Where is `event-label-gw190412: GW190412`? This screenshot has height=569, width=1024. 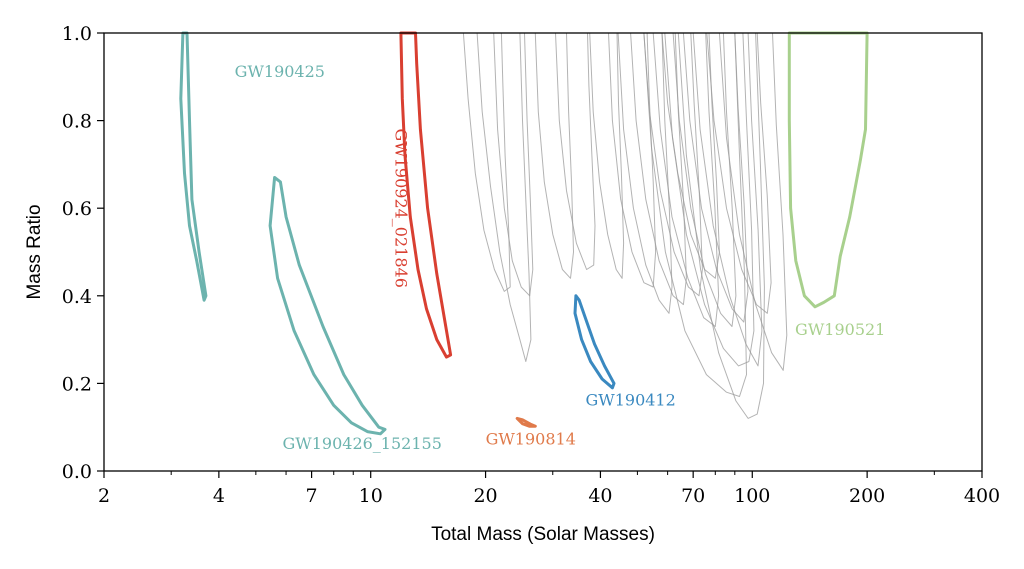
event-label-gw190412: GW190412 is located at coordinates (630, 399).